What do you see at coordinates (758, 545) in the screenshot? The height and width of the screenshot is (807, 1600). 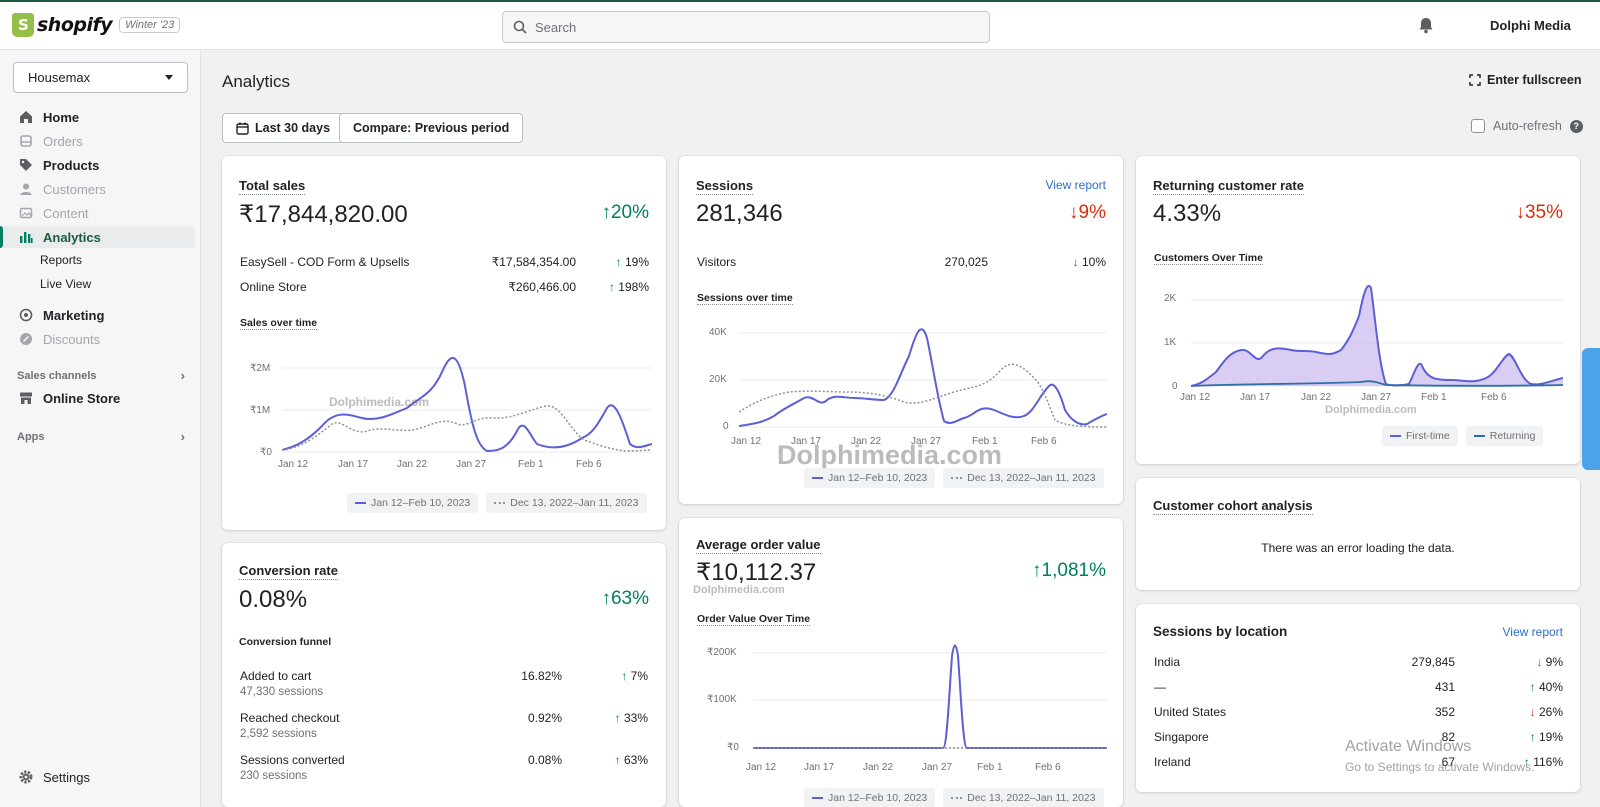 I see `card-title: Average order value` at bounding box center [758, 545].